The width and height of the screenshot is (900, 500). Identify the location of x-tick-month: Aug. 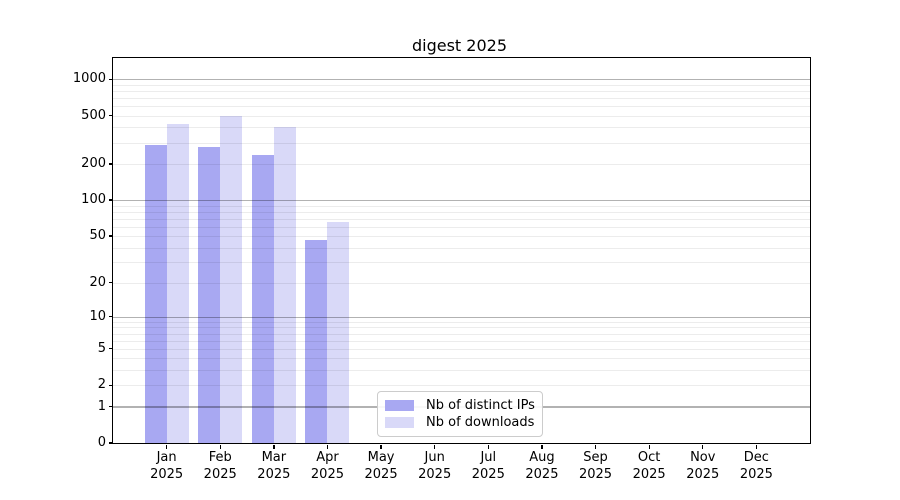
(542, 457).